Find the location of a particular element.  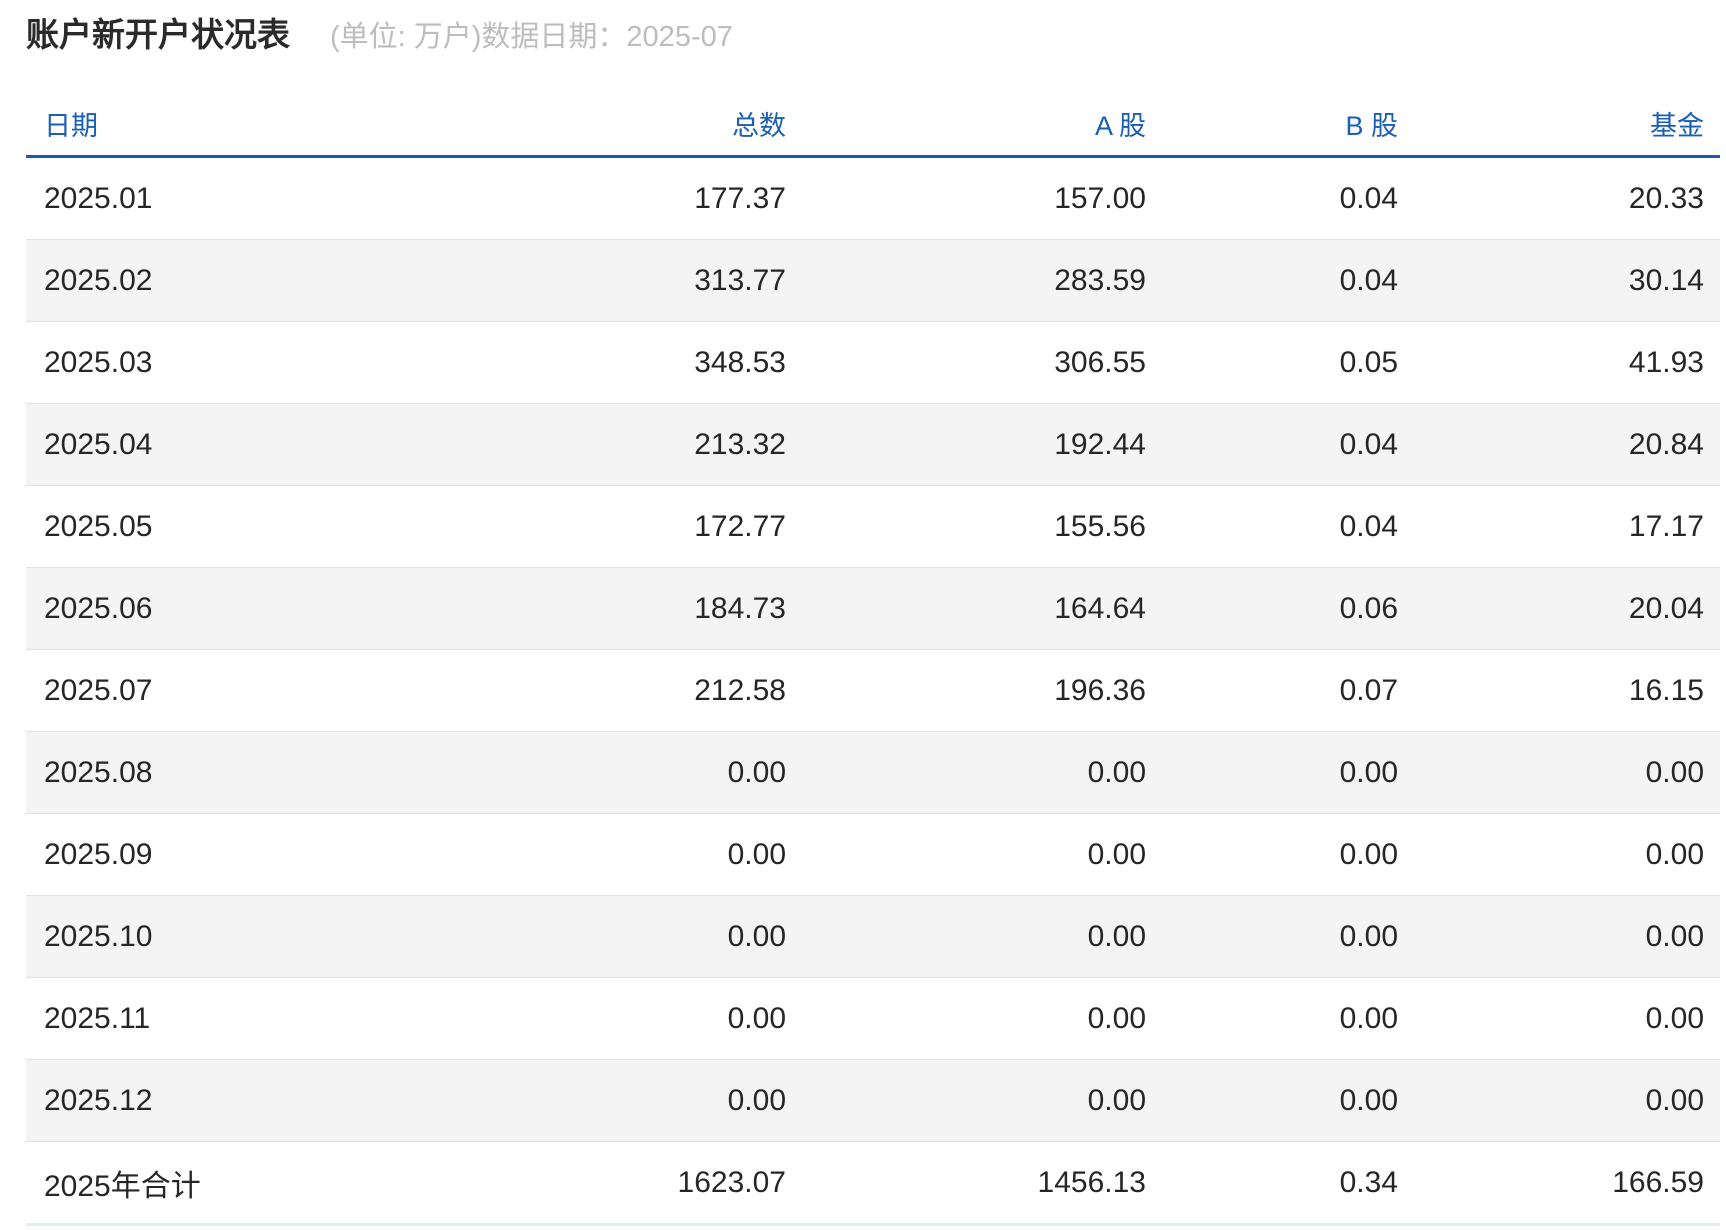

header-total: 总数 is located at coordinates (596, 125).